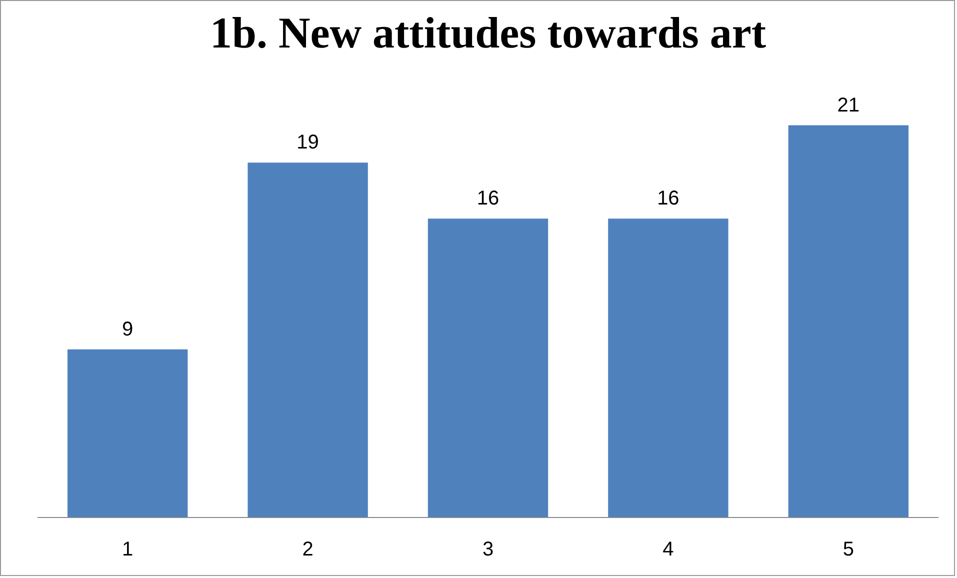 The height and width of the screenshot is (578, 957). Describe the element at coordinates (308, 549) in the screenshot. I see `x-tick-label: 2` at that location.